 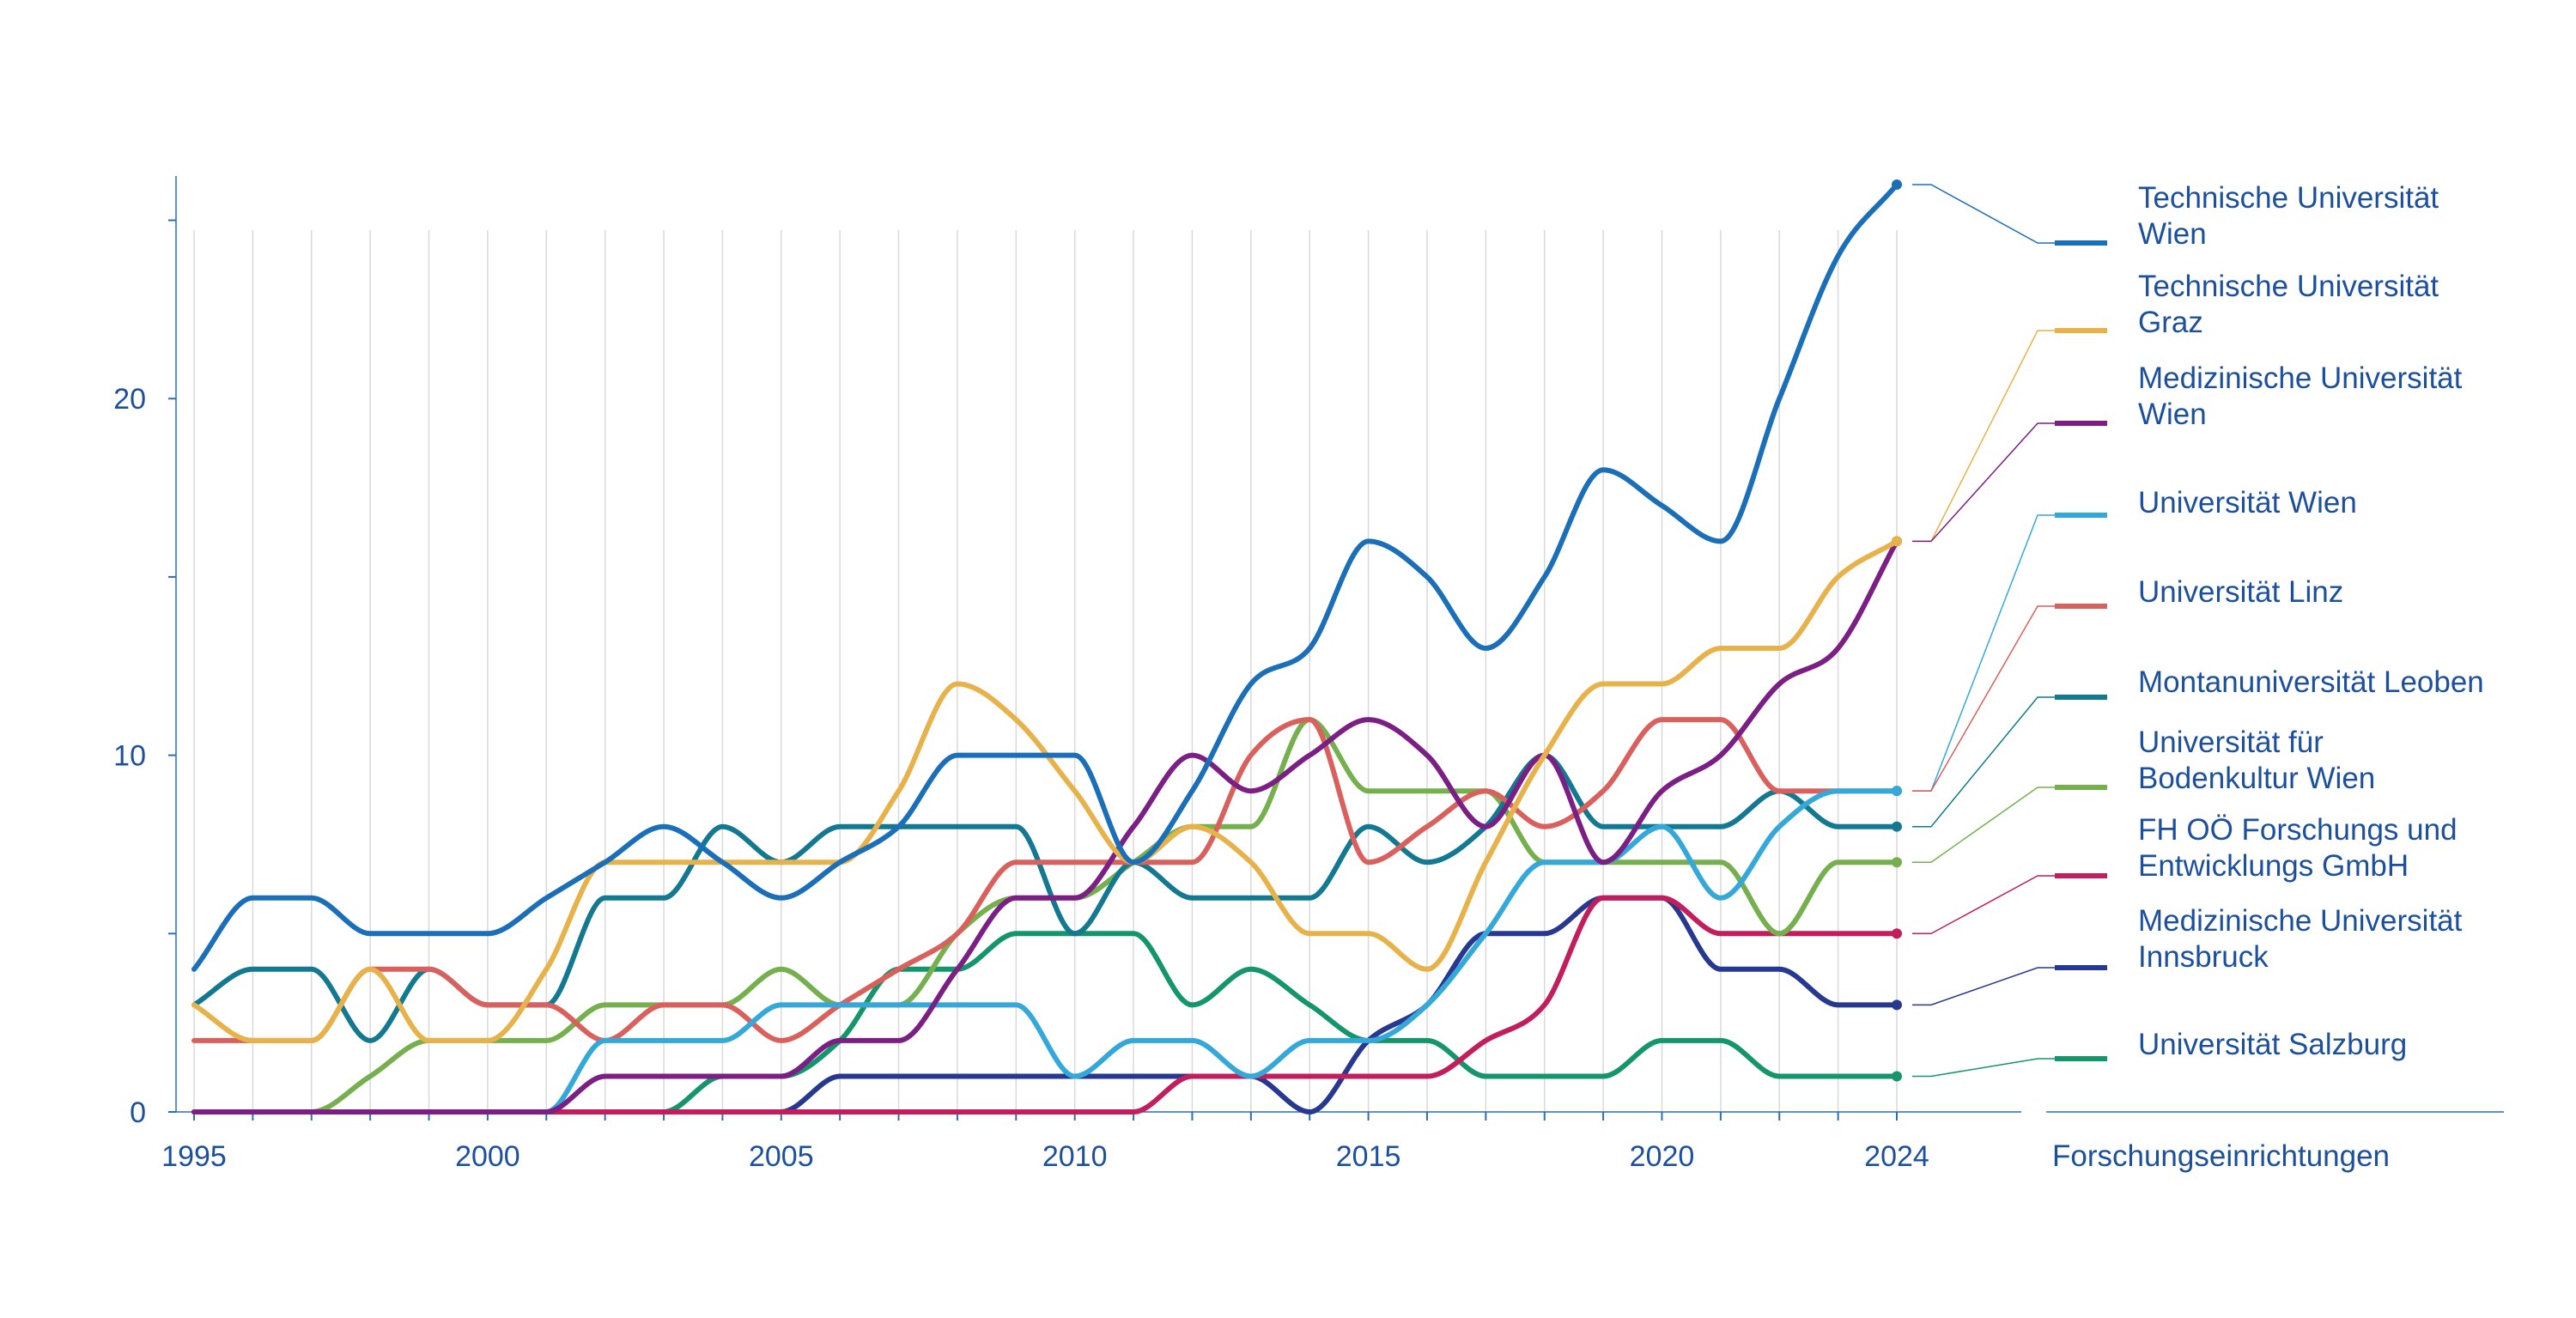 I want to click on legend-label-7: FH OÖ Forschungs und, so click(x=2298, y=830).